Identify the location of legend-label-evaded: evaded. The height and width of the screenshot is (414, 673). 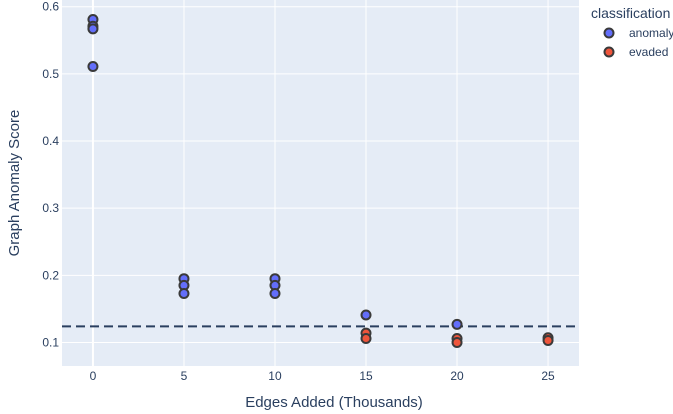
(648, 52).